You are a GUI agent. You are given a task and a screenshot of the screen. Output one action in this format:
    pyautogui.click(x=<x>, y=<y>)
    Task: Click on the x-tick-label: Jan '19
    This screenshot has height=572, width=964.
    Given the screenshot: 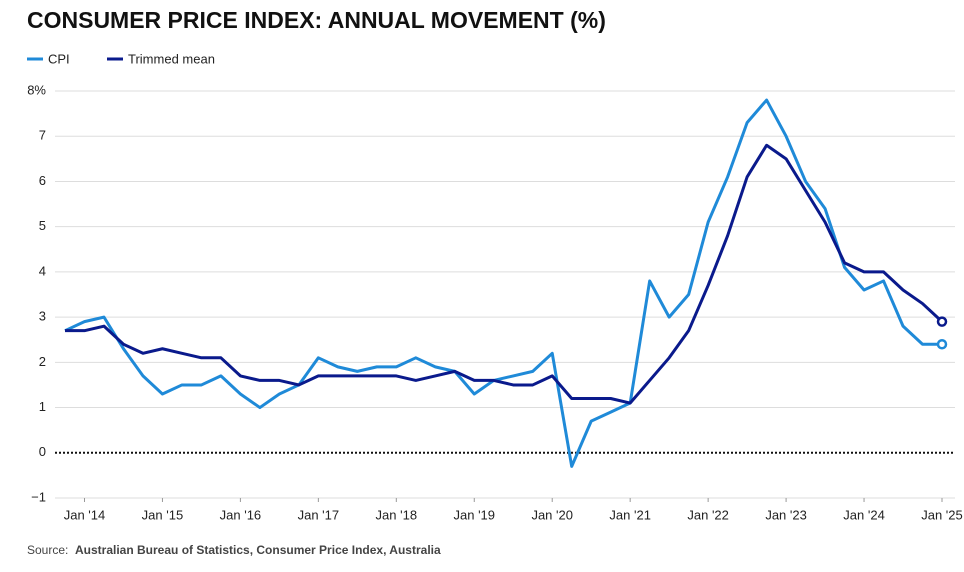 What is the action you would take?
    pyautogui.click(x=475, y=514)
    